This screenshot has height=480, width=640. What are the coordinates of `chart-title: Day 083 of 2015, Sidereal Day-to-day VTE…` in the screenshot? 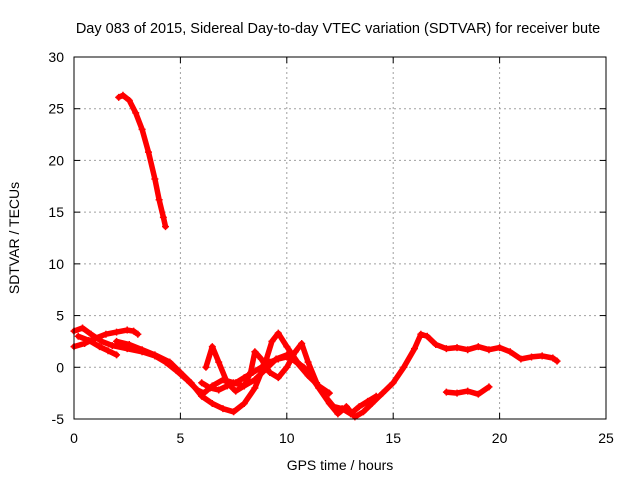 It's located at (338, 29).